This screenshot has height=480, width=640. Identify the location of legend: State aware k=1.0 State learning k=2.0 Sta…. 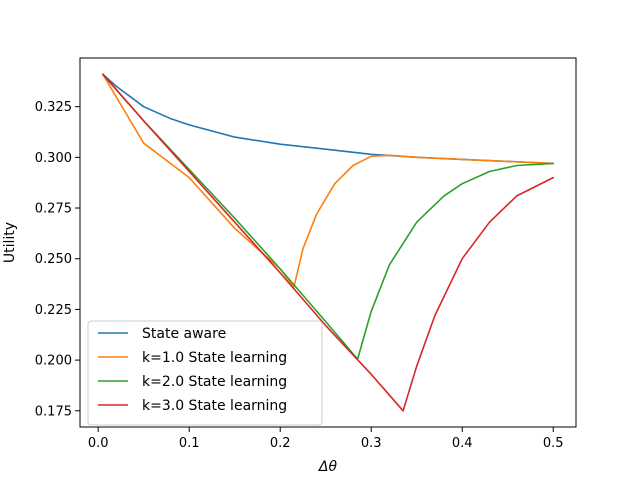
(205, 373).